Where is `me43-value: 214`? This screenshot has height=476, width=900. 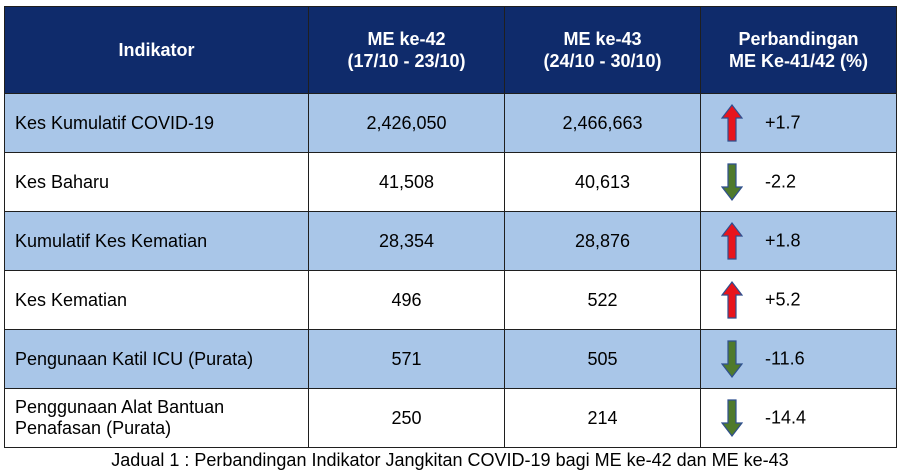 me43-value: 214 is located at coordinates (602, 417).